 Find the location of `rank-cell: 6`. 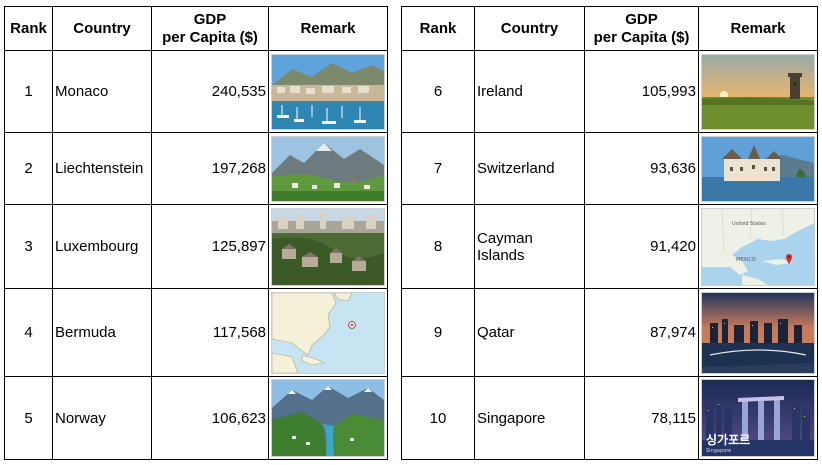

rank-cell: 6 is located at coordinates (438, 91).